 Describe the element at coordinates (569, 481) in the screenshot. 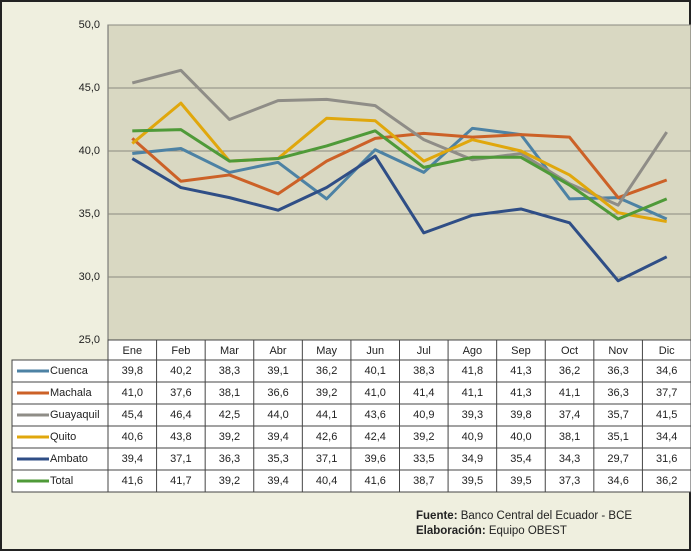

I see `table-value: 37,3` at that location.